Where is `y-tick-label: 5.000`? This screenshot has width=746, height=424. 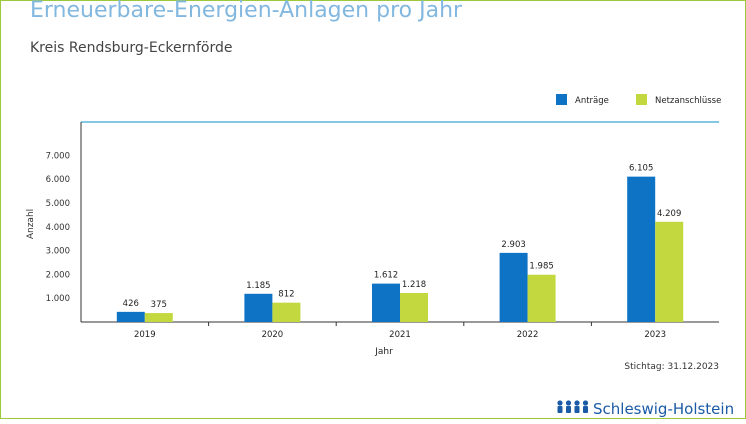 y-tick-label: 5.000 is located at coordinates (58, 204).